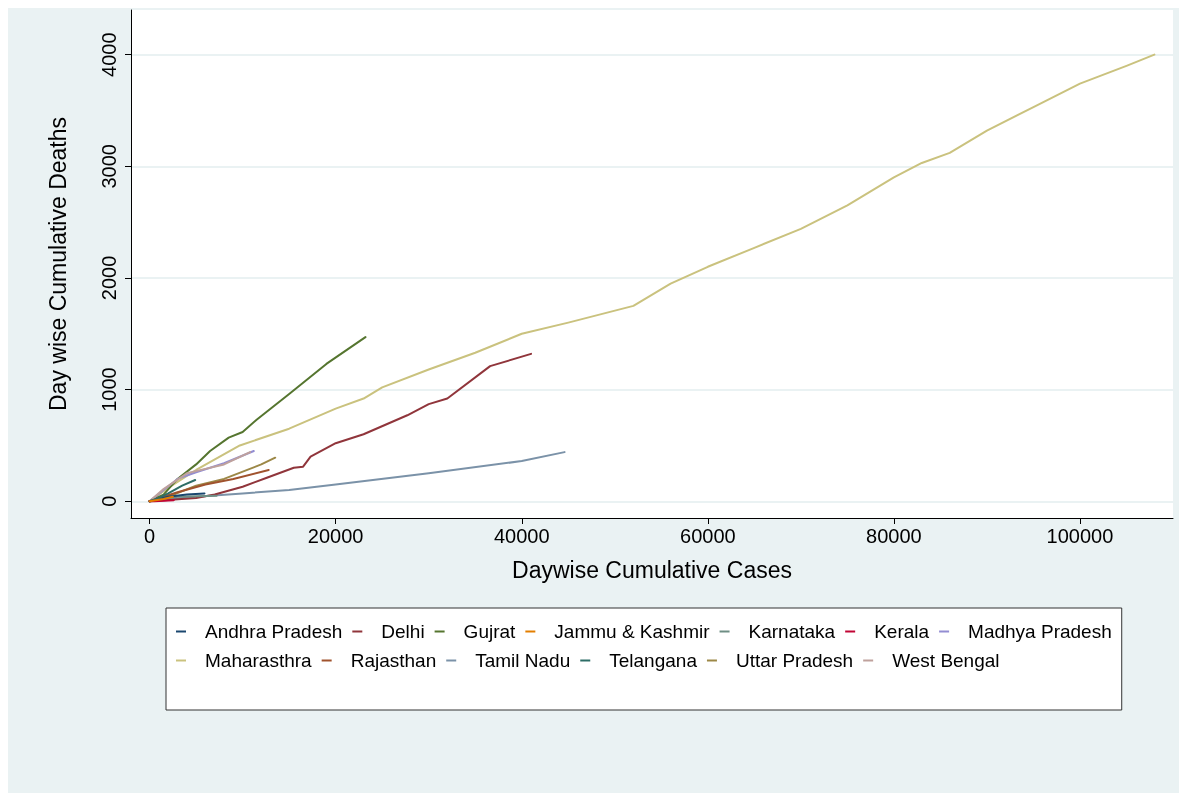 The height and width of the screenshot is (801, 1187). Describe the element at coordinates (894, 536) in the screenshot. I see `x-tick-label: 80000` at that location.